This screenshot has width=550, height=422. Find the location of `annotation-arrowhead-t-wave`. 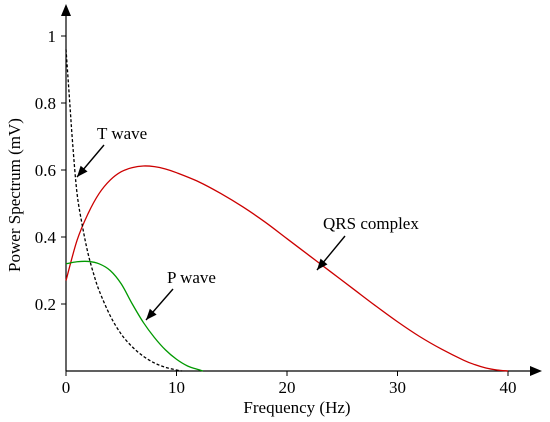

annotation-arrowhead-t-wave is located at coordinates (82, 171).